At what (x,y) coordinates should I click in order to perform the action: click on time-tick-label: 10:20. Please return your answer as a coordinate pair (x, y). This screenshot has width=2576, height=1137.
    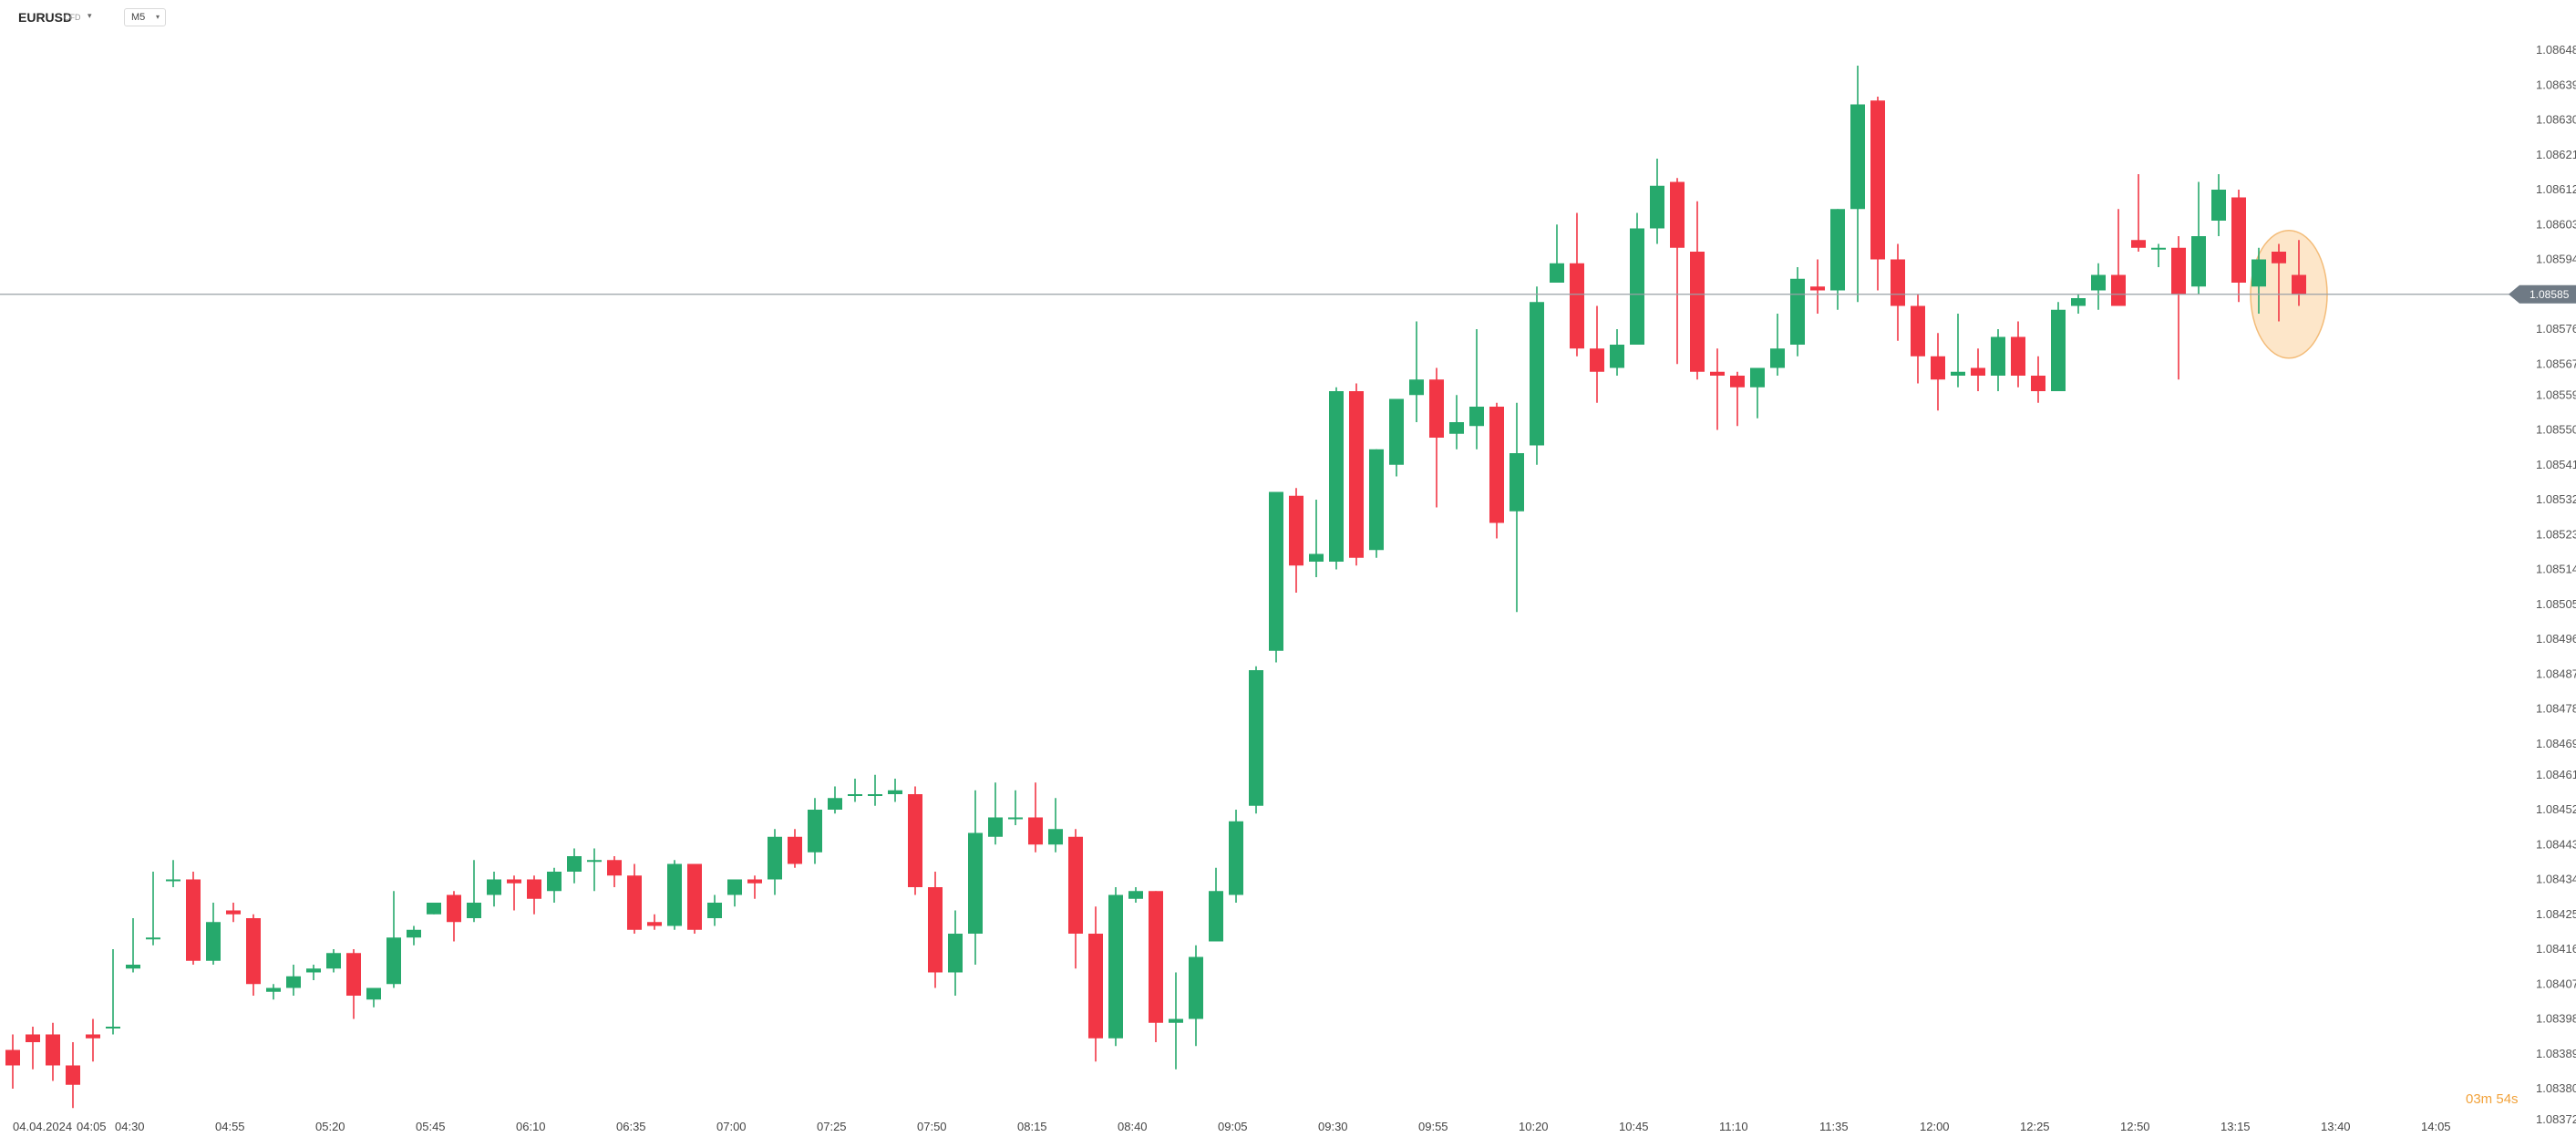
    Looking at the image, I should click on (1534, 1126).